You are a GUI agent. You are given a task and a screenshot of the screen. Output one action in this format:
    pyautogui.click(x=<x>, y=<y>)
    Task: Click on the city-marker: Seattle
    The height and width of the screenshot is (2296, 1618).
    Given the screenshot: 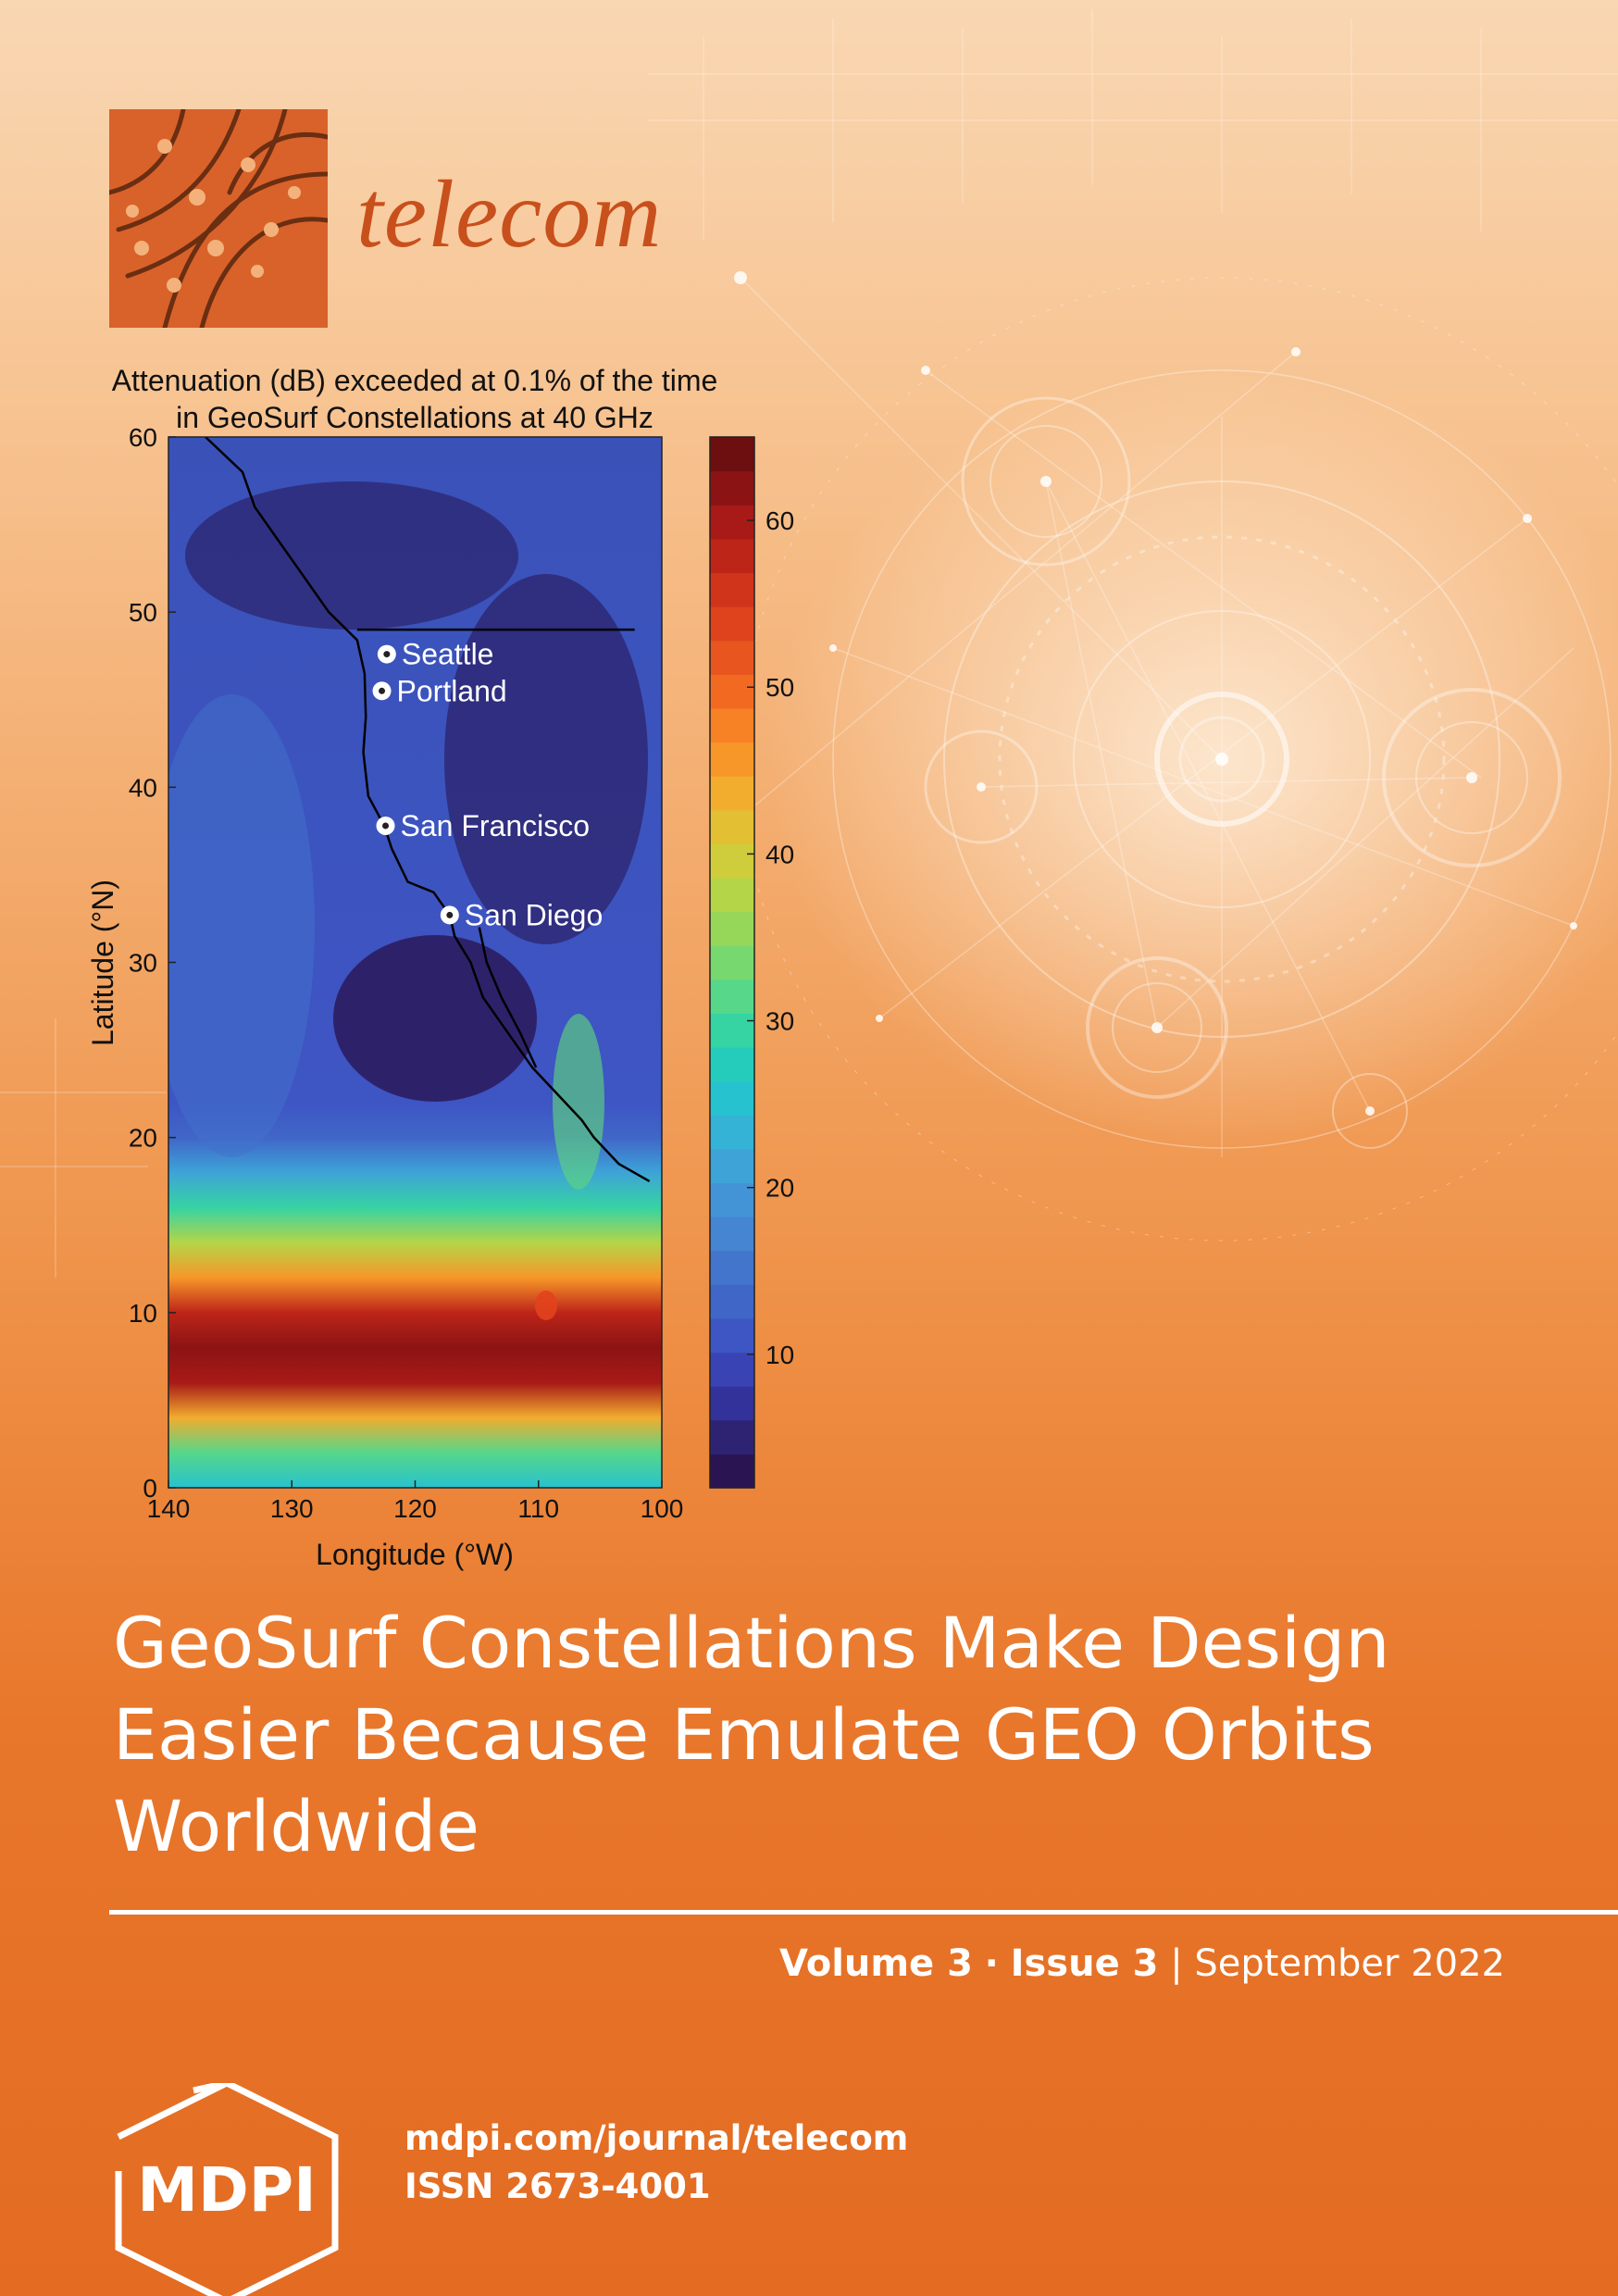 What is the action you would take?
    pyautogui.click(x=435, y=654)
    